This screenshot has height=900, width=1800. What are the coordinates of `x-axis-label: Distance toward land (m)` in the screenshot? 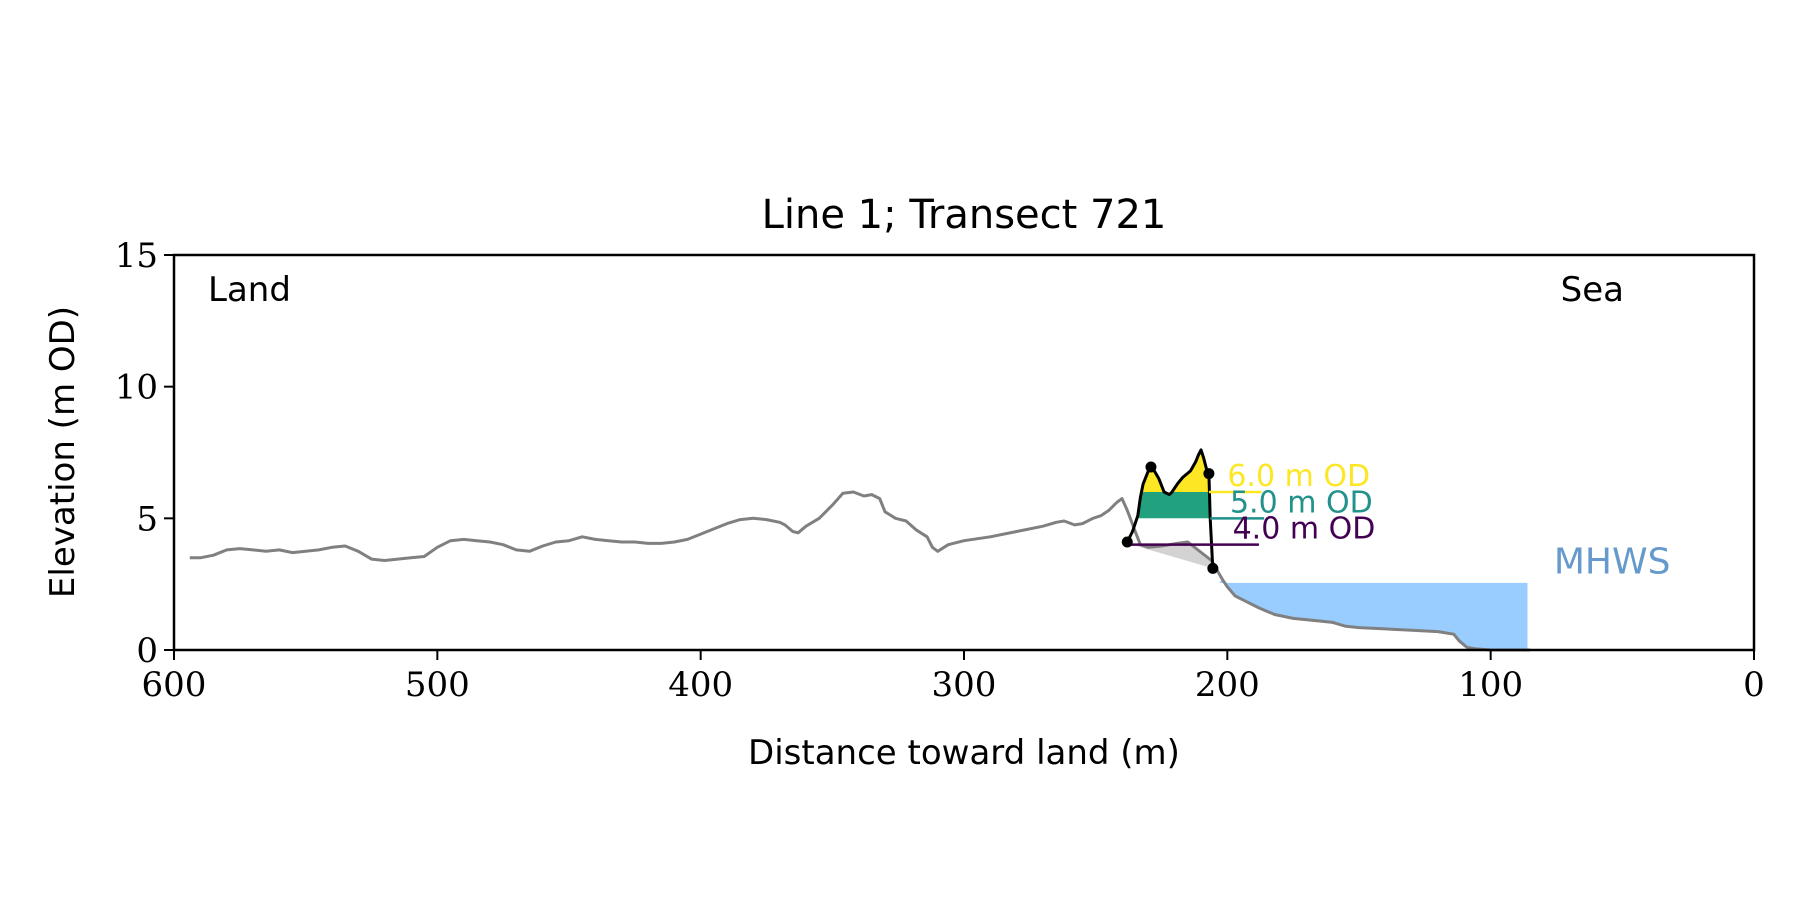 It's located at (964, 753).